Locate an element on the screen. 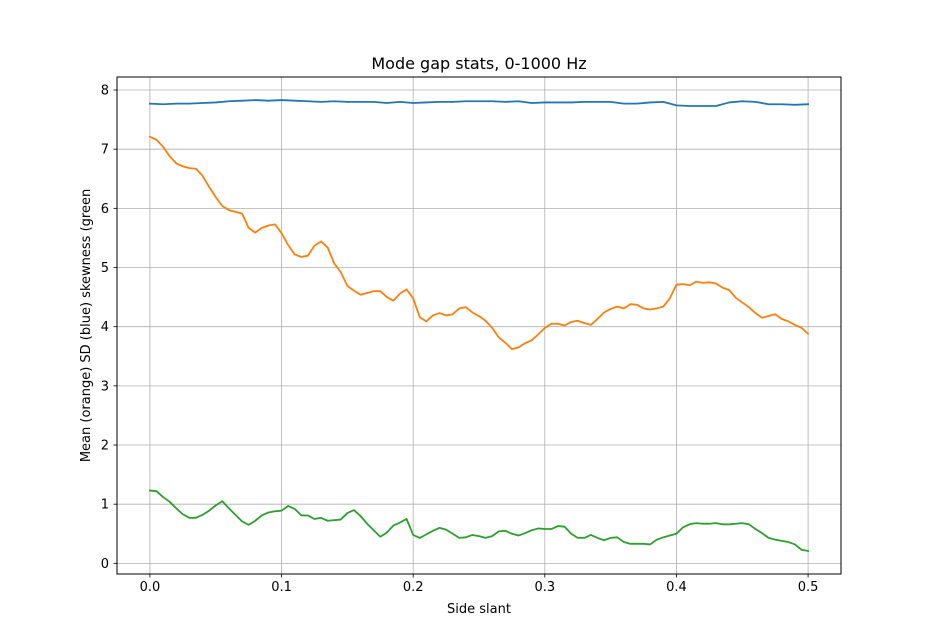 The image size is (935, 644). y-tick-label: 7 is located at coordinates (105, 150).